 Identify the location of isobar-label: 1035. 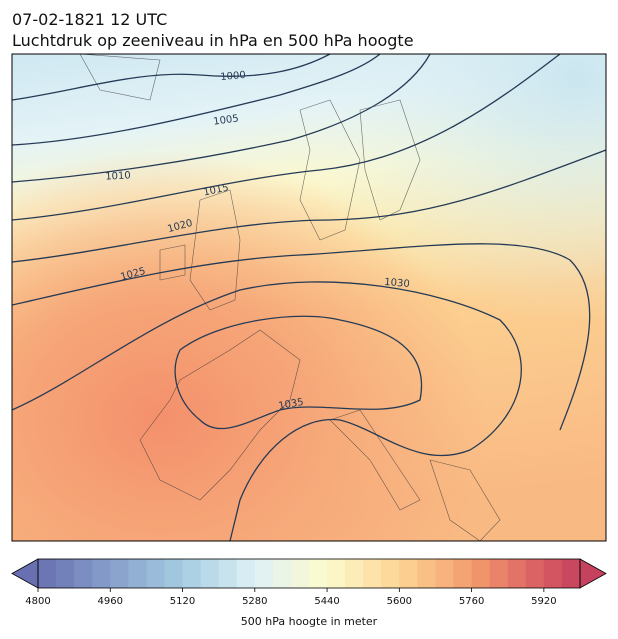
(291, 404).